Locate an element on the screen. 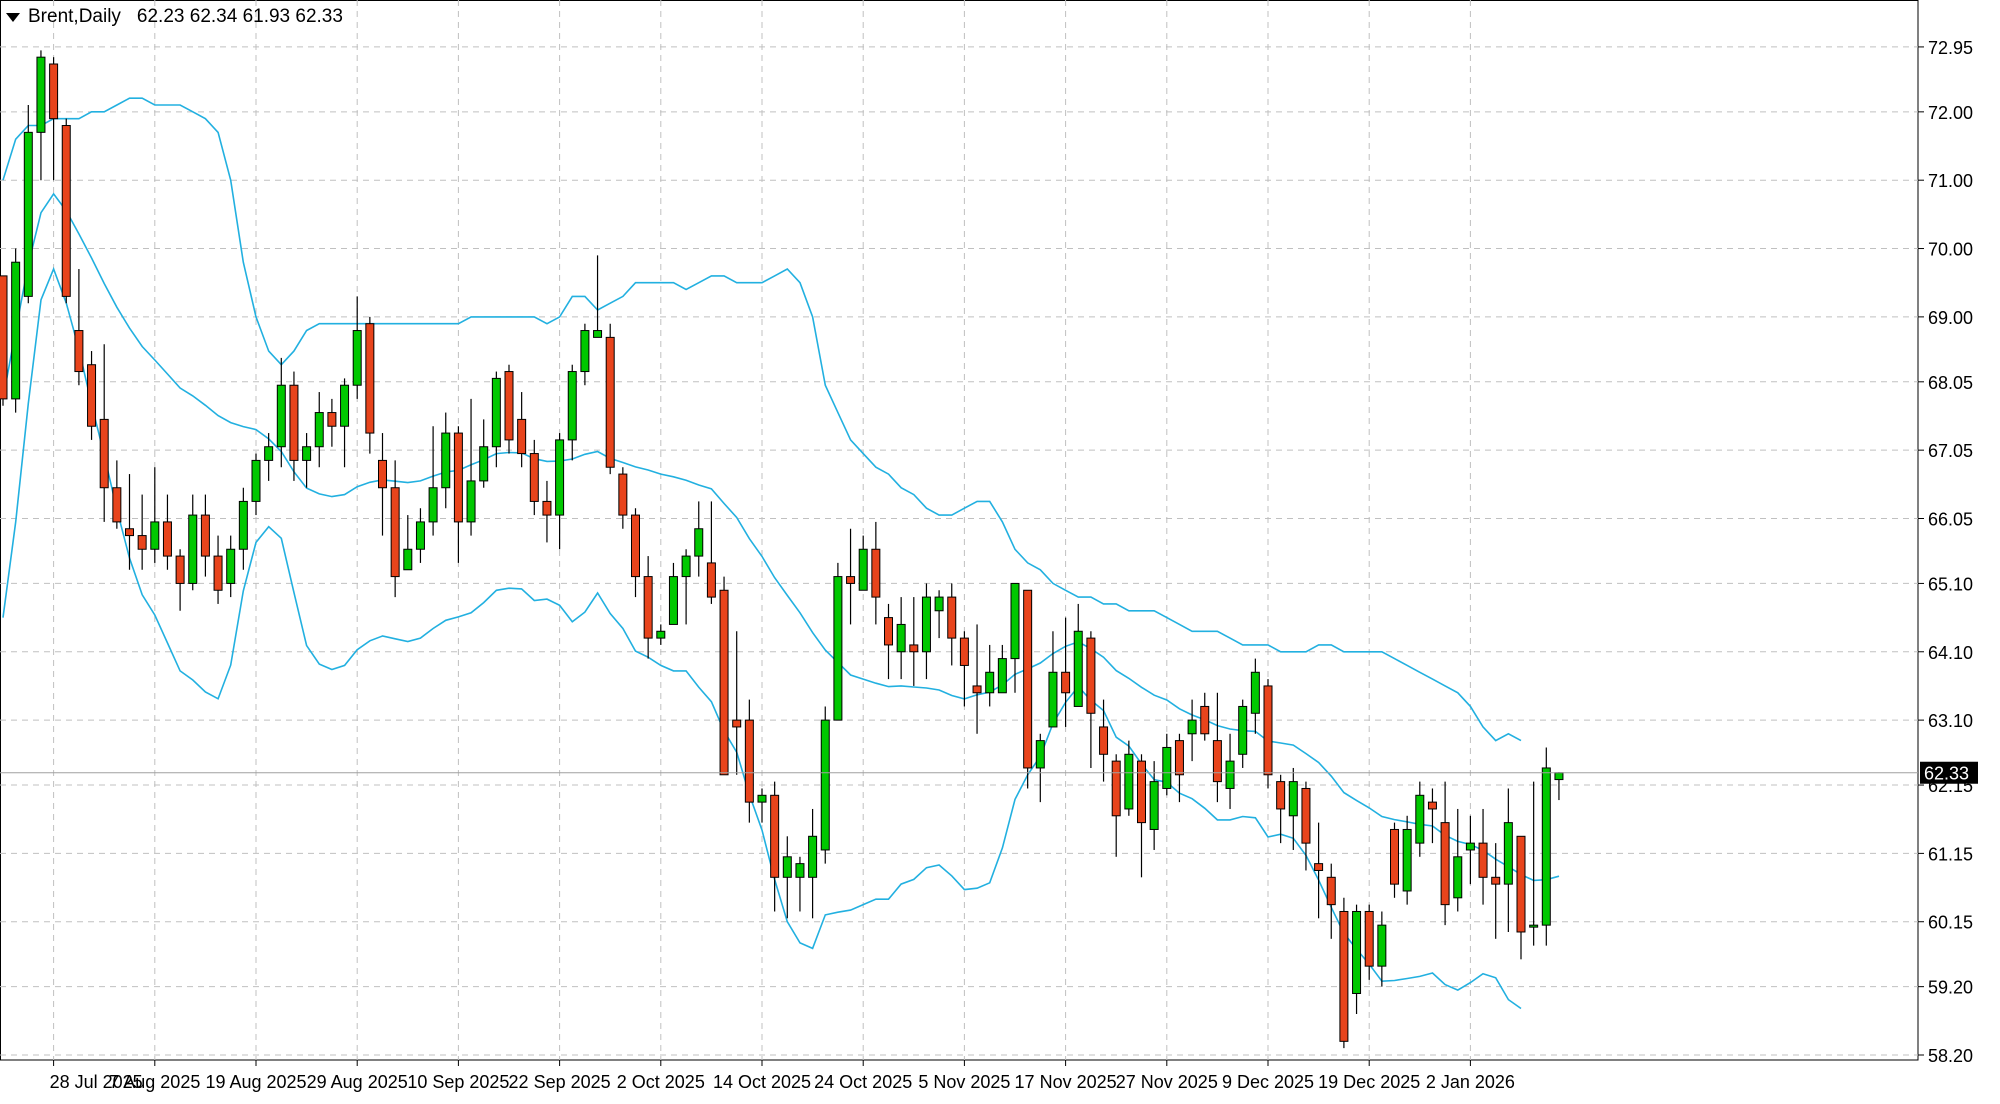  y-tick-label: 72.00 is located at coordinates (1950, 113).